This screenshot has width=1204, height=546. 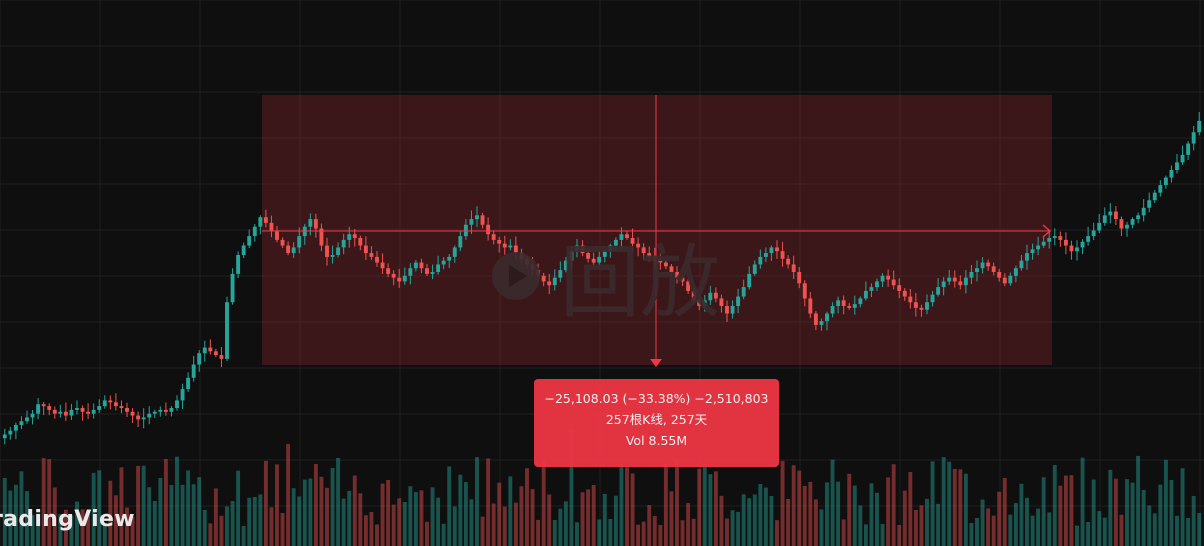 What do you see at coordinates (656, 419) in the screenshot?
I see `measure-bars-text: 257根K线, 257天` at bounding box center [656, 419].